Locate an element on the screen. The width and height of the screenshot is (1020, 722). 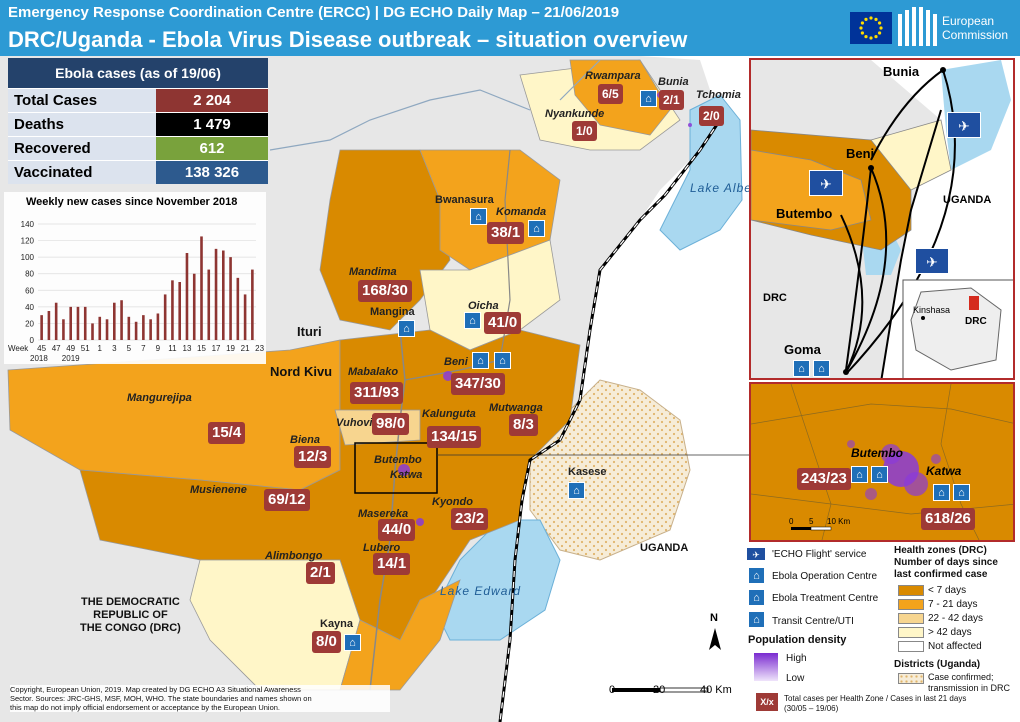
case-box-alimbongo: 2/1 is located at coordinates (320, 573).